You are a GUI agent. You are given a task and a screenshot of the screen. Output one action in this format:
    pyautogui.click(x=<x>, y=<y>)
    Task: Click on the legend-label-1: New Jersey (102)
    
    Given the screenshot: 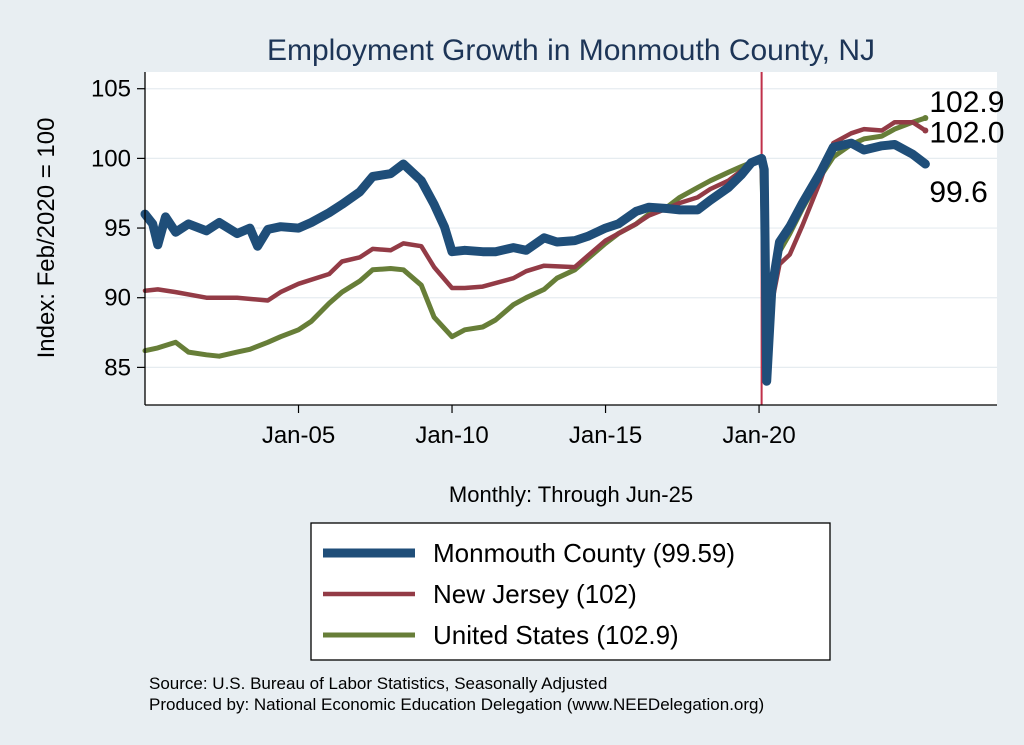 What is the action you would take?
    pyautogui.click(x=535, y=594)
    